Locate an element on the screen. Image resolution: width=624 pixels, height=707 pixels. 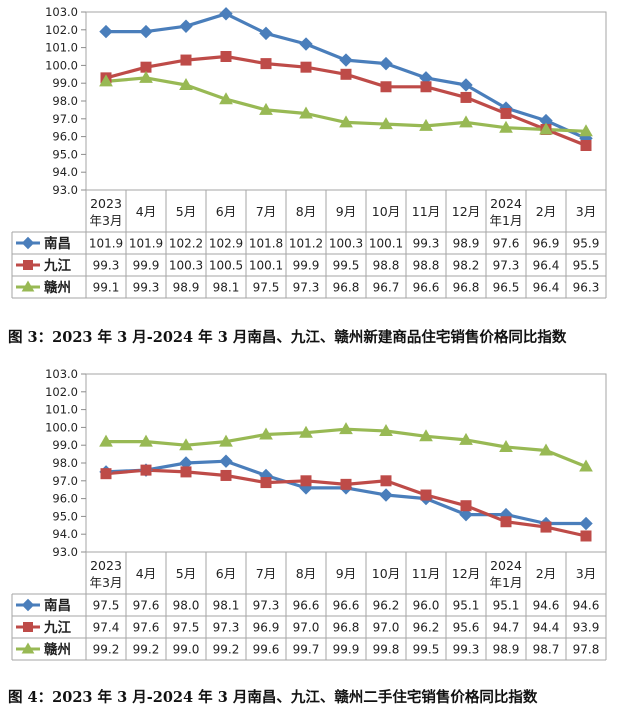
y-tick-label: 94.0 is located at coordinates (65, 172).